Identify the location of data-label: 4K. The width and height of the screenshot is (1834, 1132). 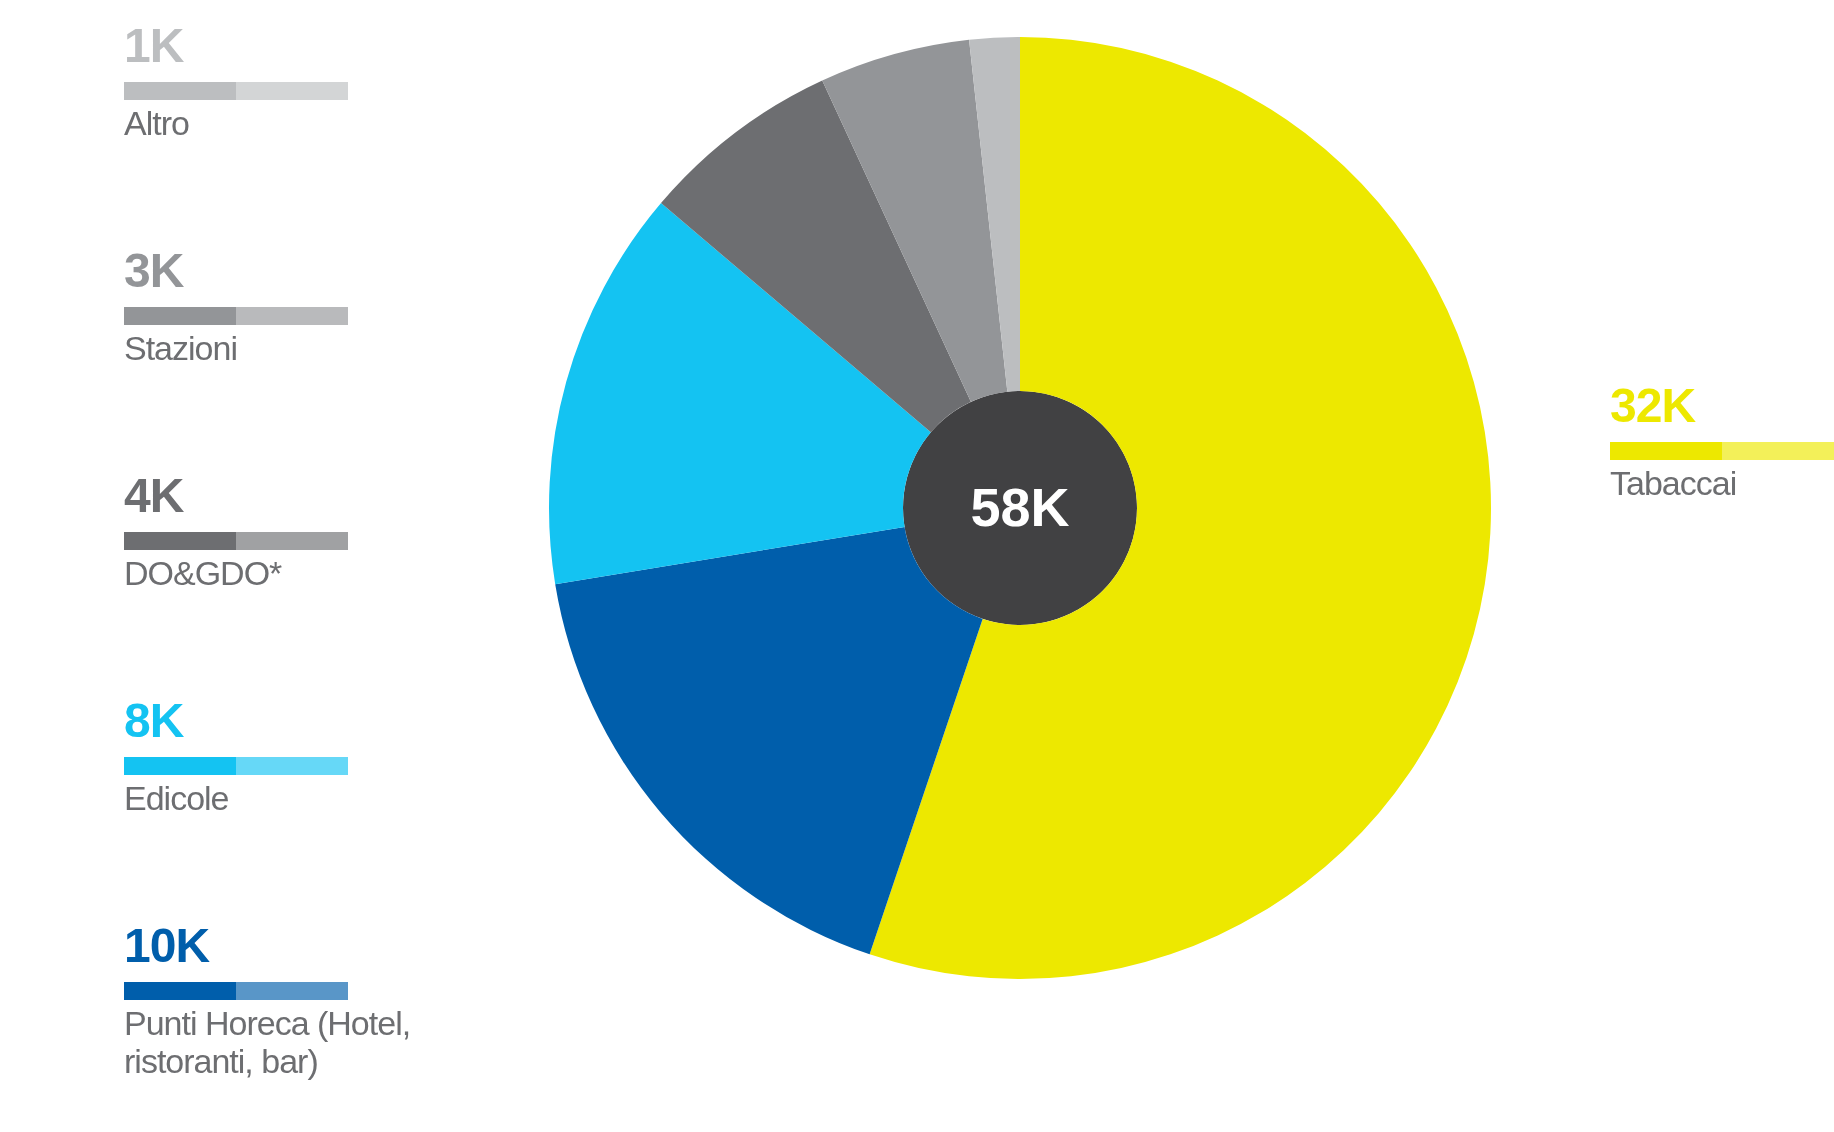
(154, 495).